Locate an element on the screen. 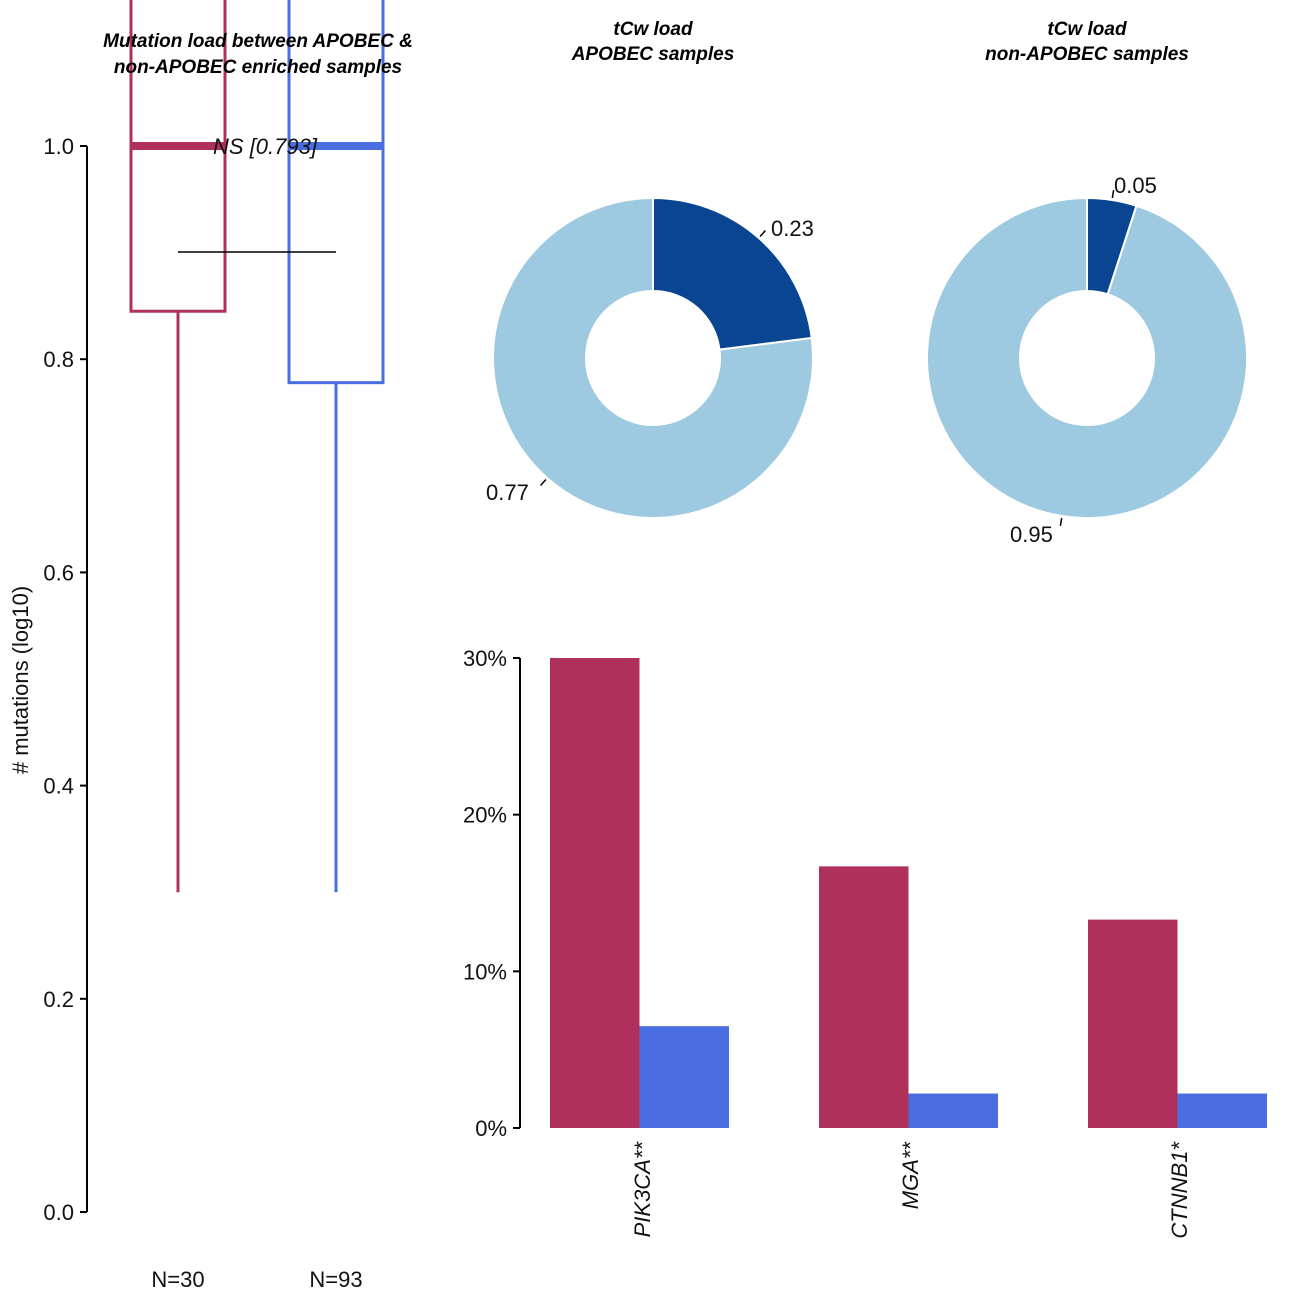 Image resolution: width=1294 pixels, height=1308 pixels. significance-label: NS [0.793] is located at coordinates (265, 146).